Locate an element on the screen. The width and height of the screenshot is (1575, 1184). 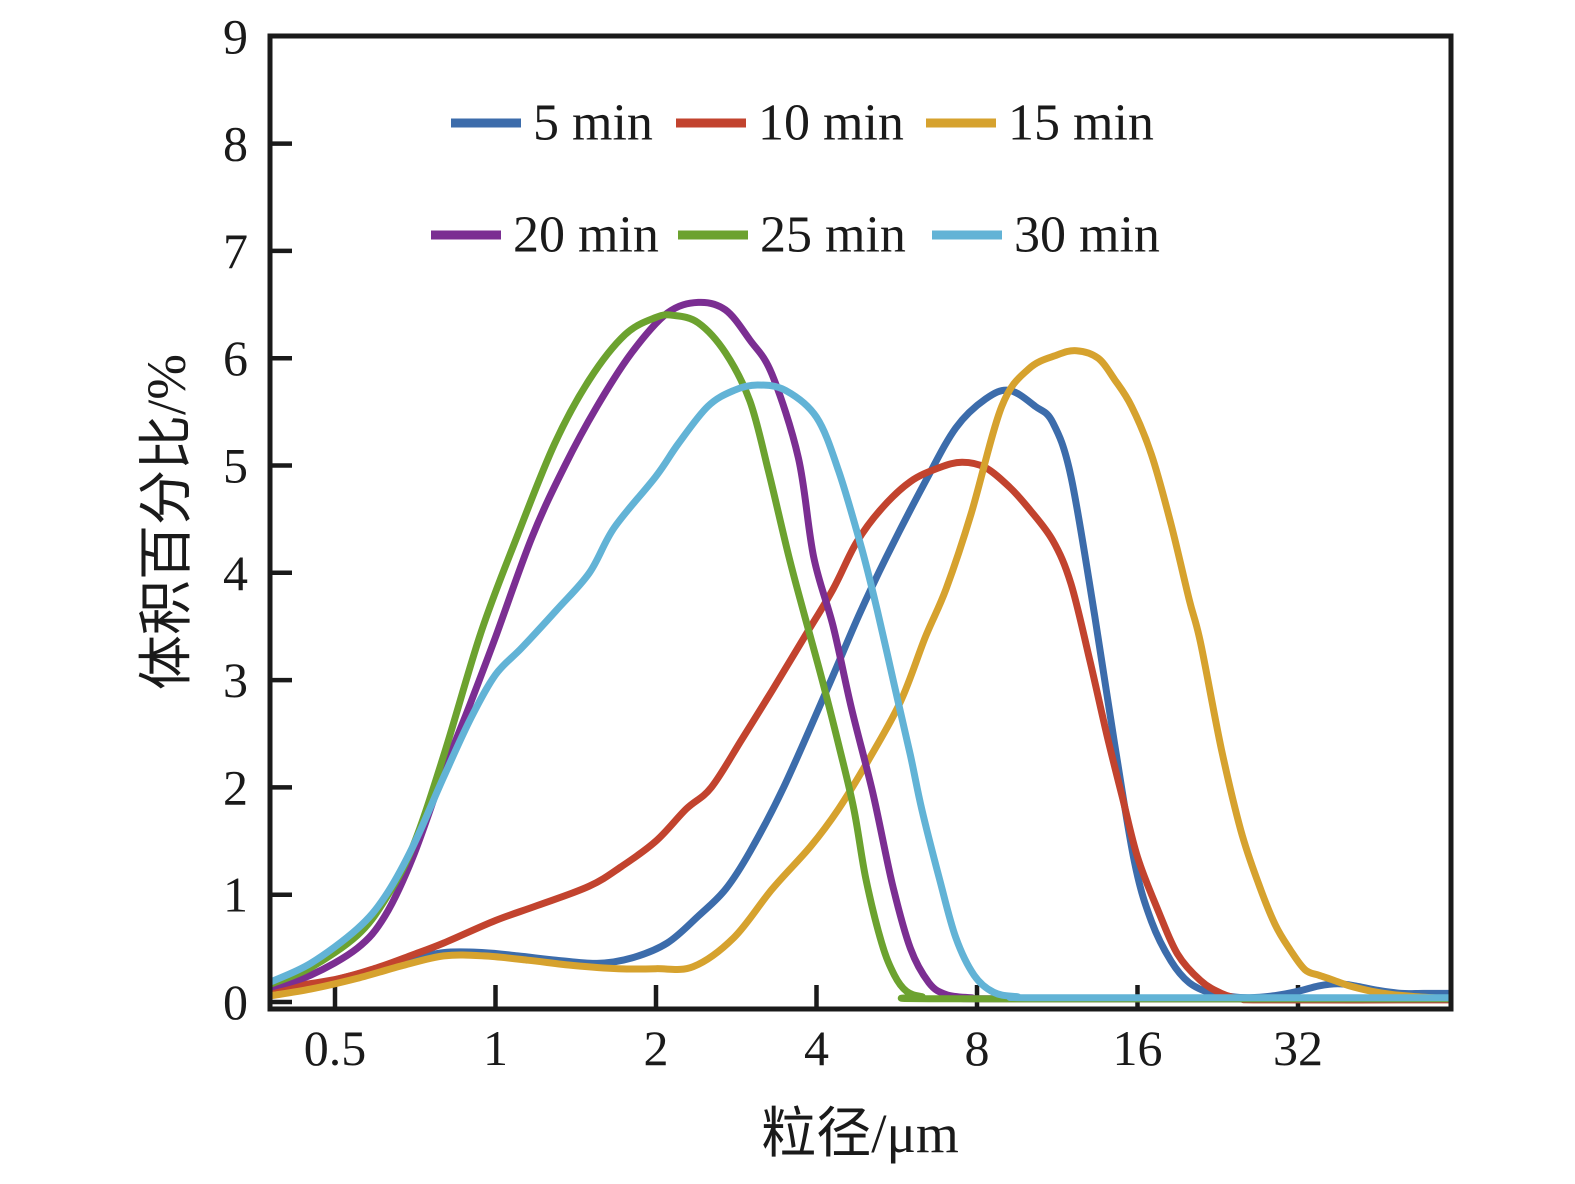
y-tick-label-7: 7 is located at coordinates (235, 251).